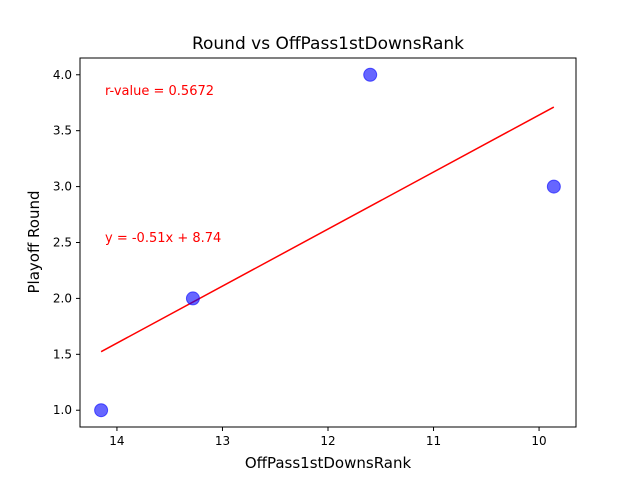 The width and height of the screenshot is (640, 480). I want to click on x-axis-label: OffPass1stDownsRank, so click(328, 463).